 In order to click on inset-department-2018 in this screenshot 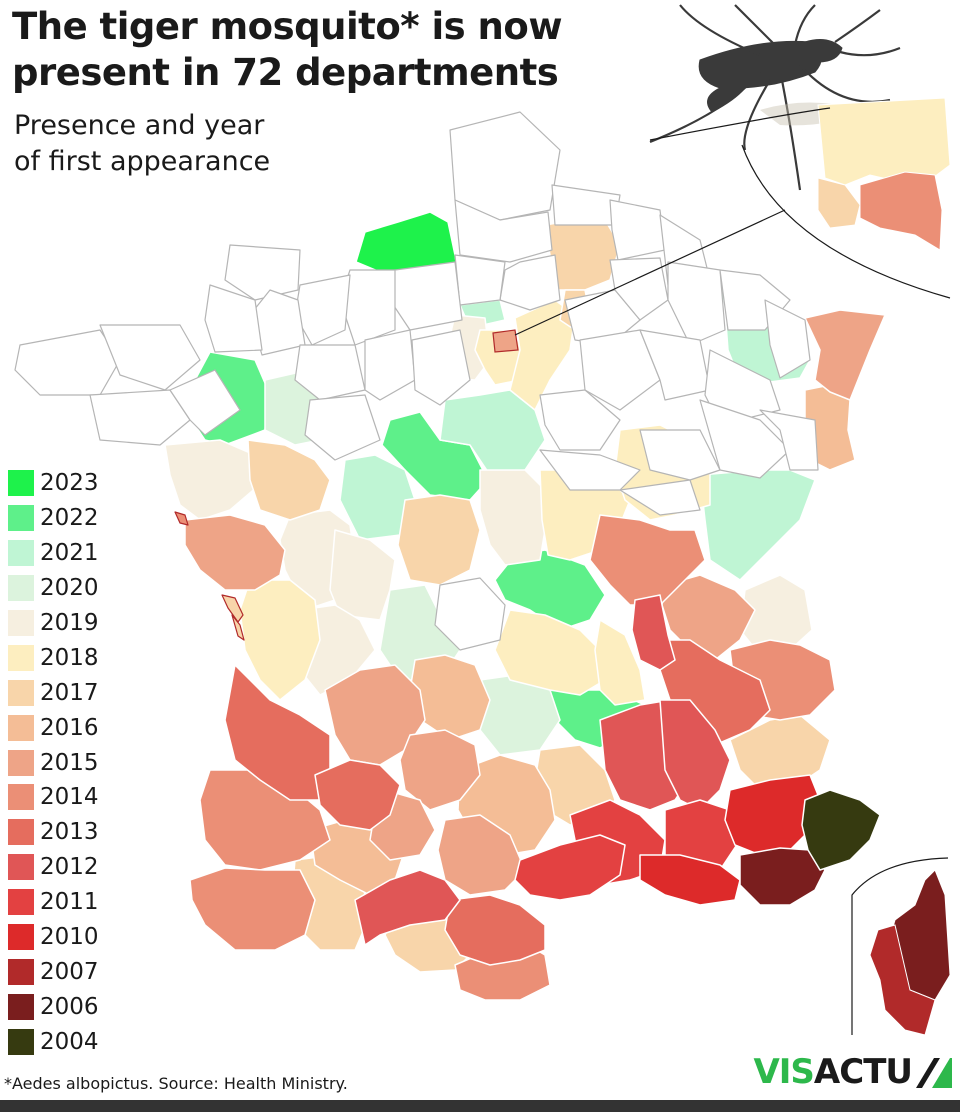, I will do `click(884, 141)`.